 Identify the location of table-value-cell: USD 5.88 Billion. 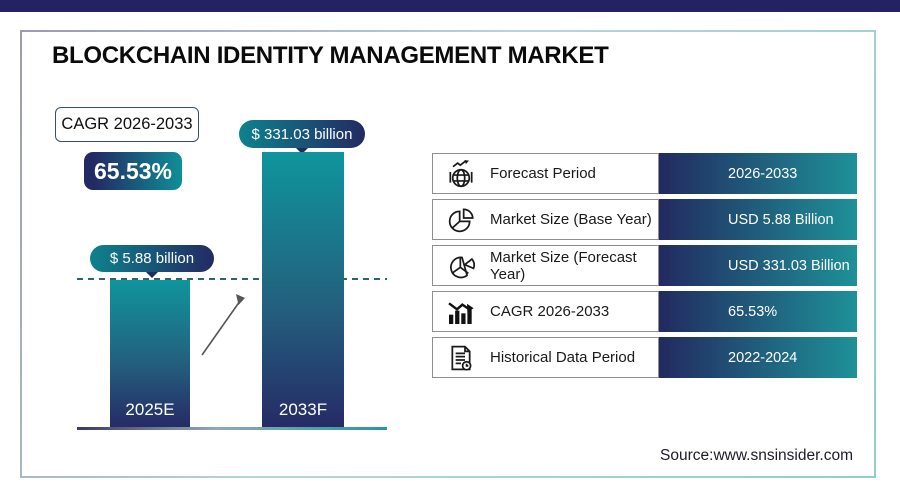
(758, 219).